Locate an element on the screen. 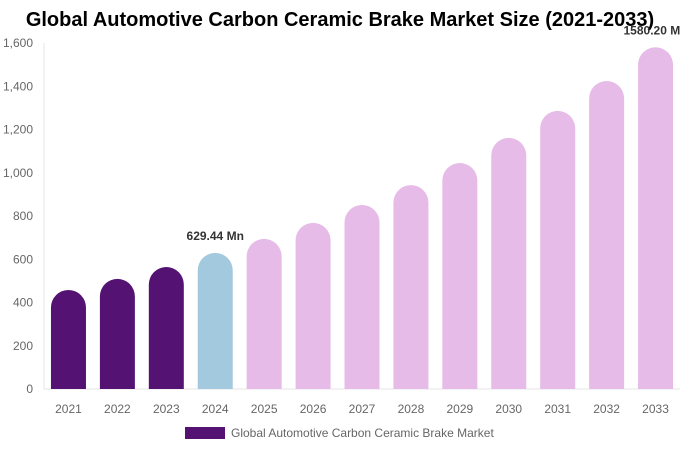 This screenshot has width=680, height=450. bar-2025 is located at coordinates (264, 313).